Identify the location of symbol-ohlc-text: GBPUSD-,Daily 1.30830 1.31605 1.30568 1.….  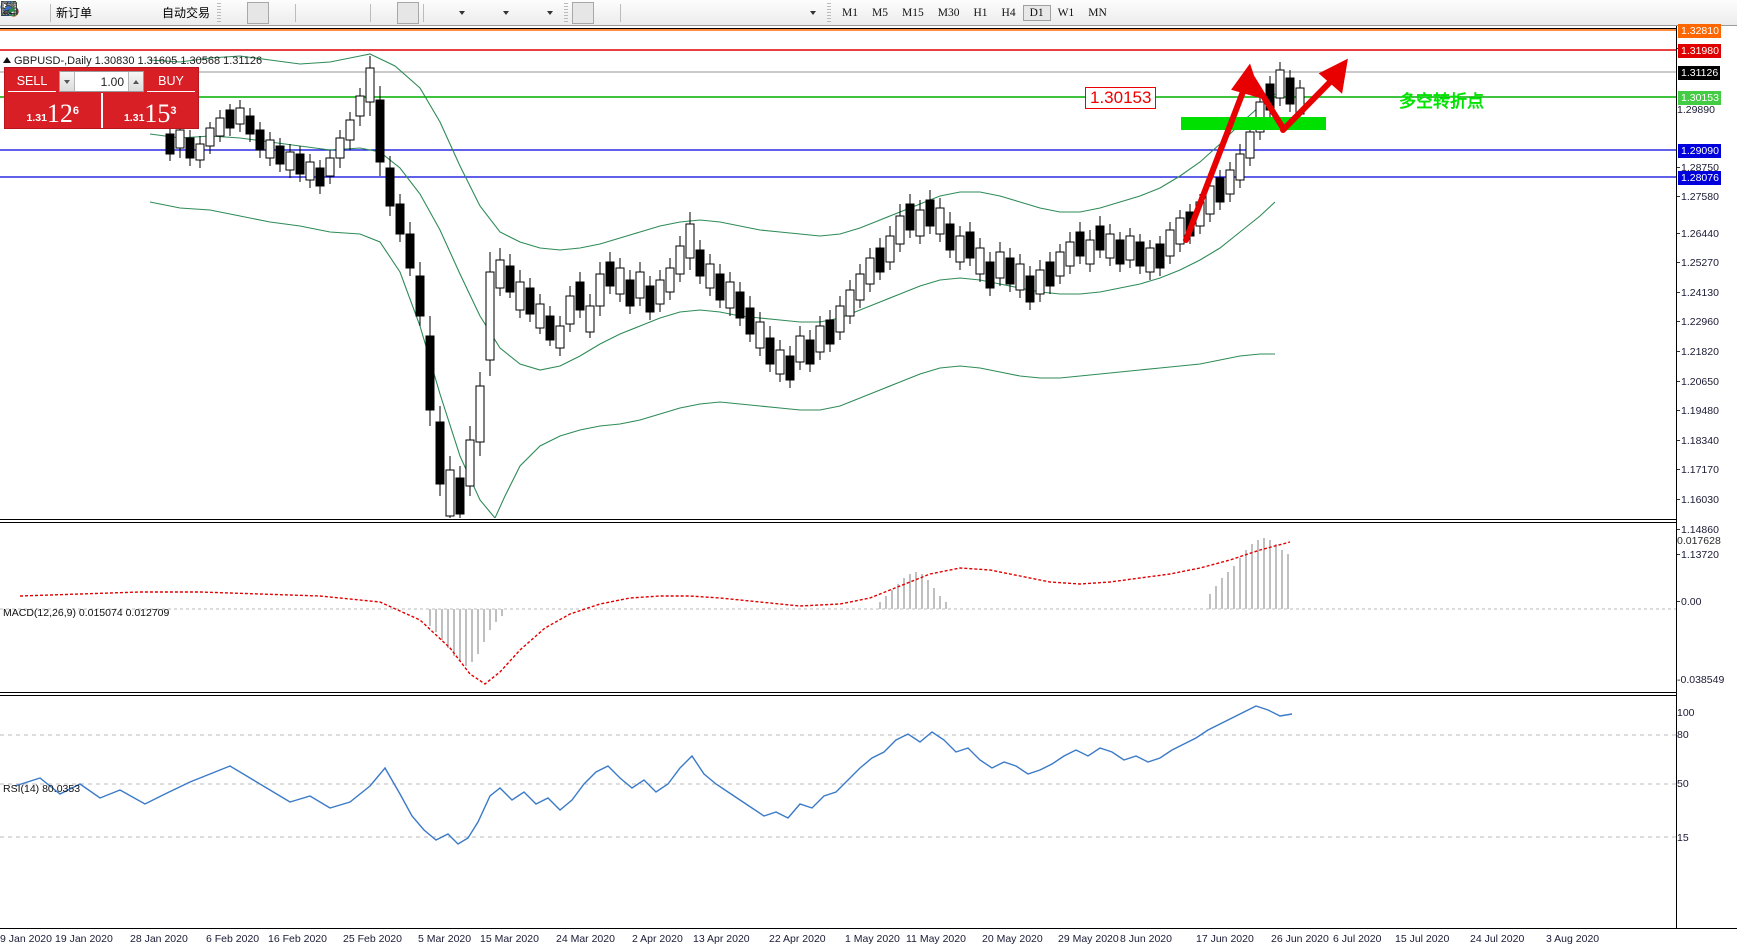
(138, 61).